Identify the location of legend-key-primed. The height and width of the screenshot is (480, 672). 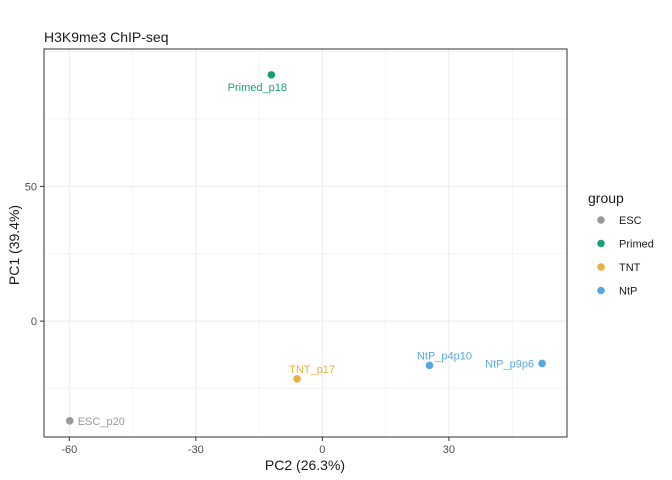
(601, 243).